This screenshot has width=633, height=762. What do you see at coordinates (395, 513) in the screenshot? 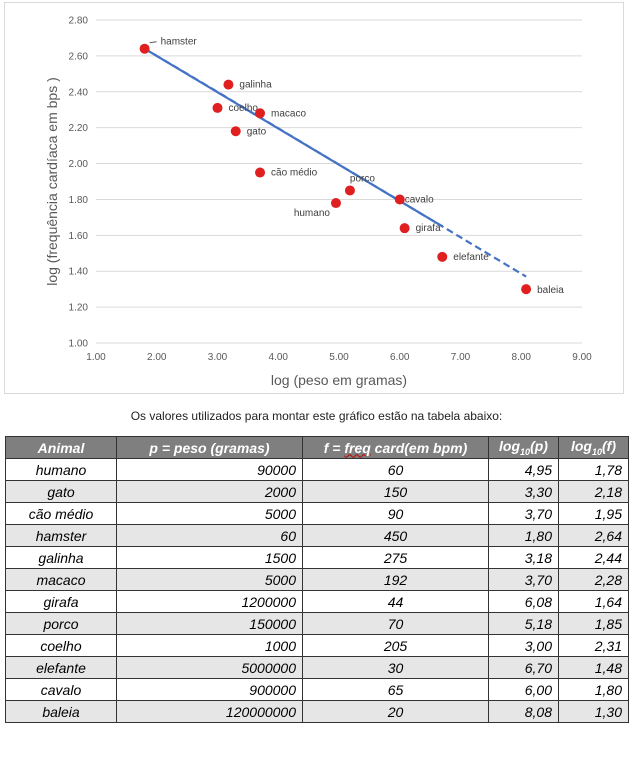
I see `cell-freq: 90` at bounding box center [395, 513].